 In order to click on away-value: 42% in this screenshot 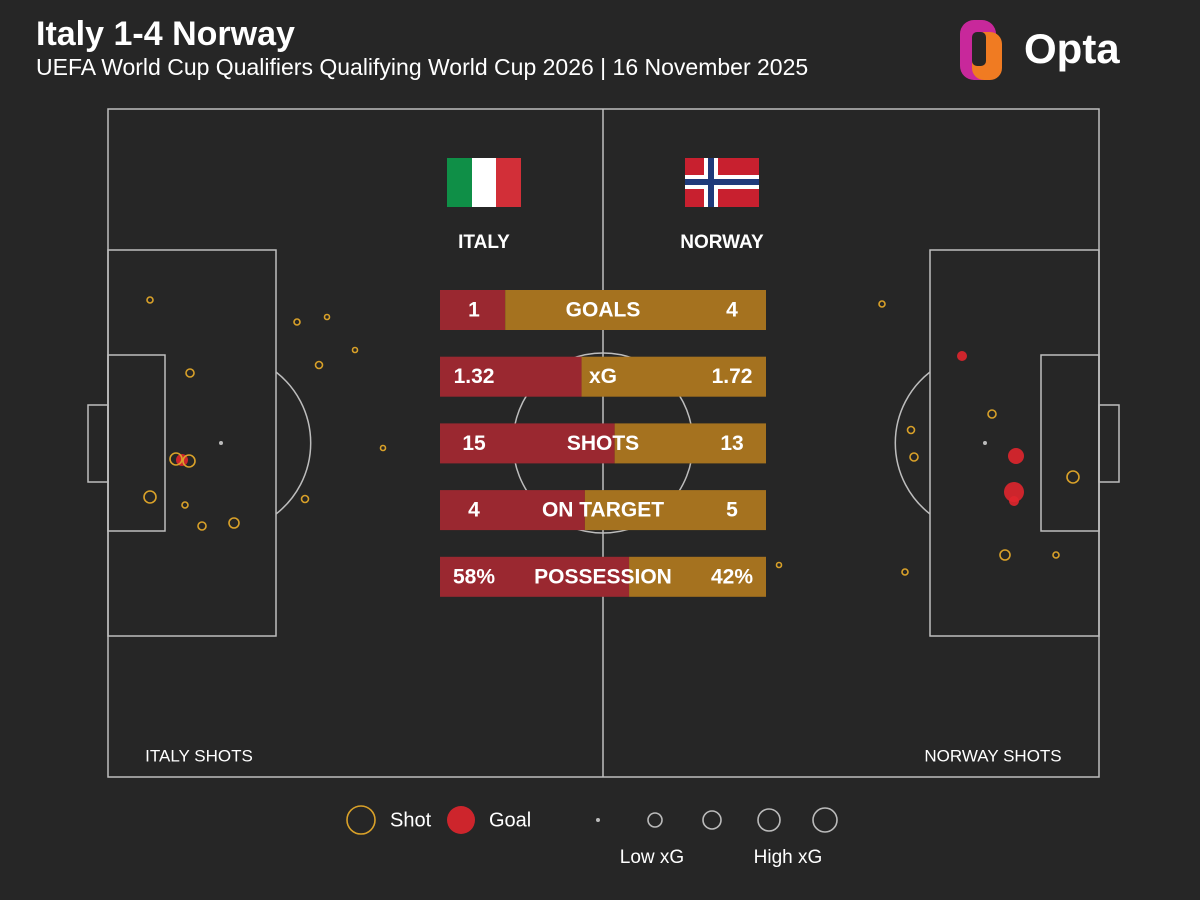, I will do `click(732, 576)`.